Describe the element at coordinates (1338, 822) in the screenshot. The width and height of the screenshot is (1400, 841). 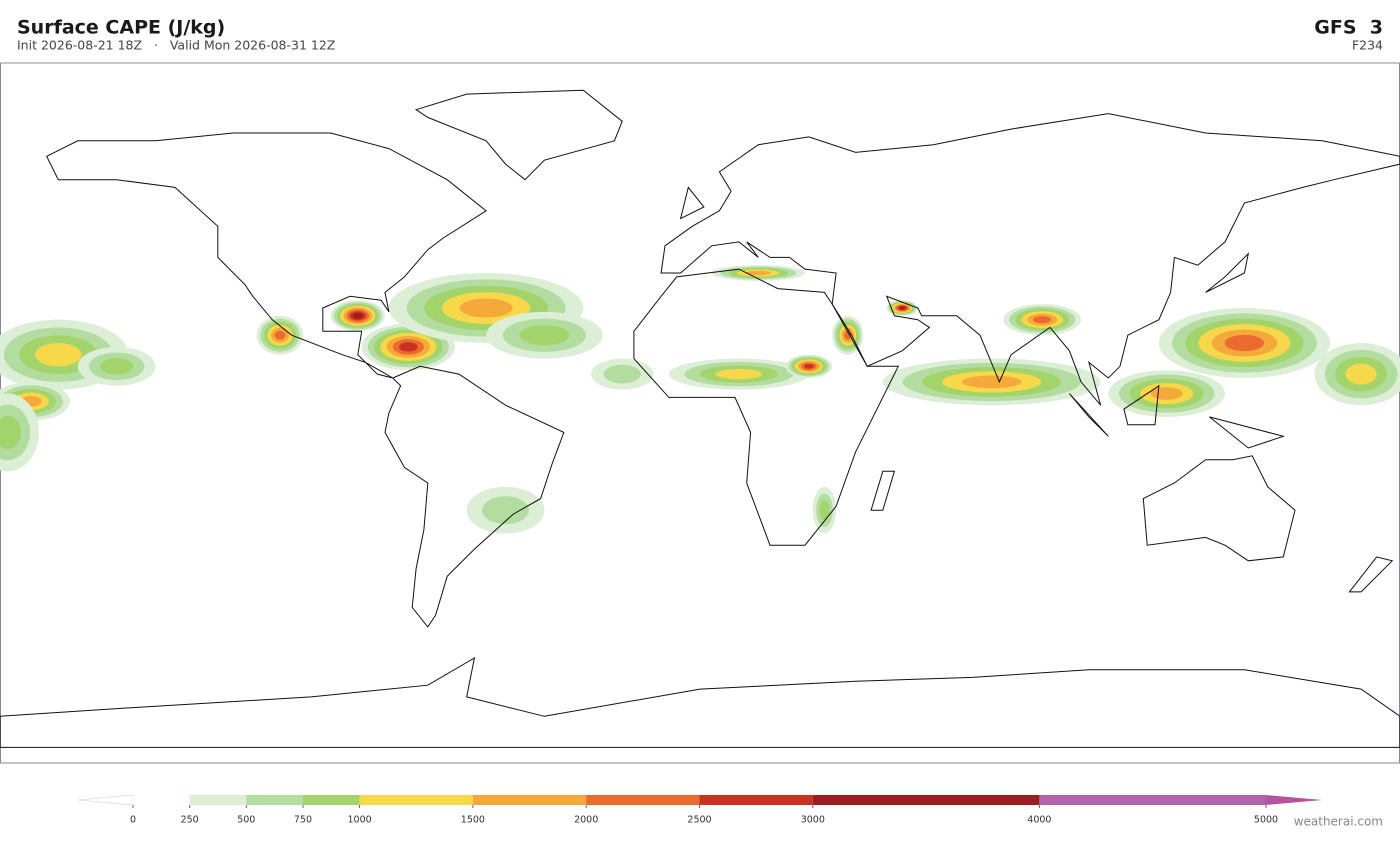
I see `credit: weatherai.com` at that location.